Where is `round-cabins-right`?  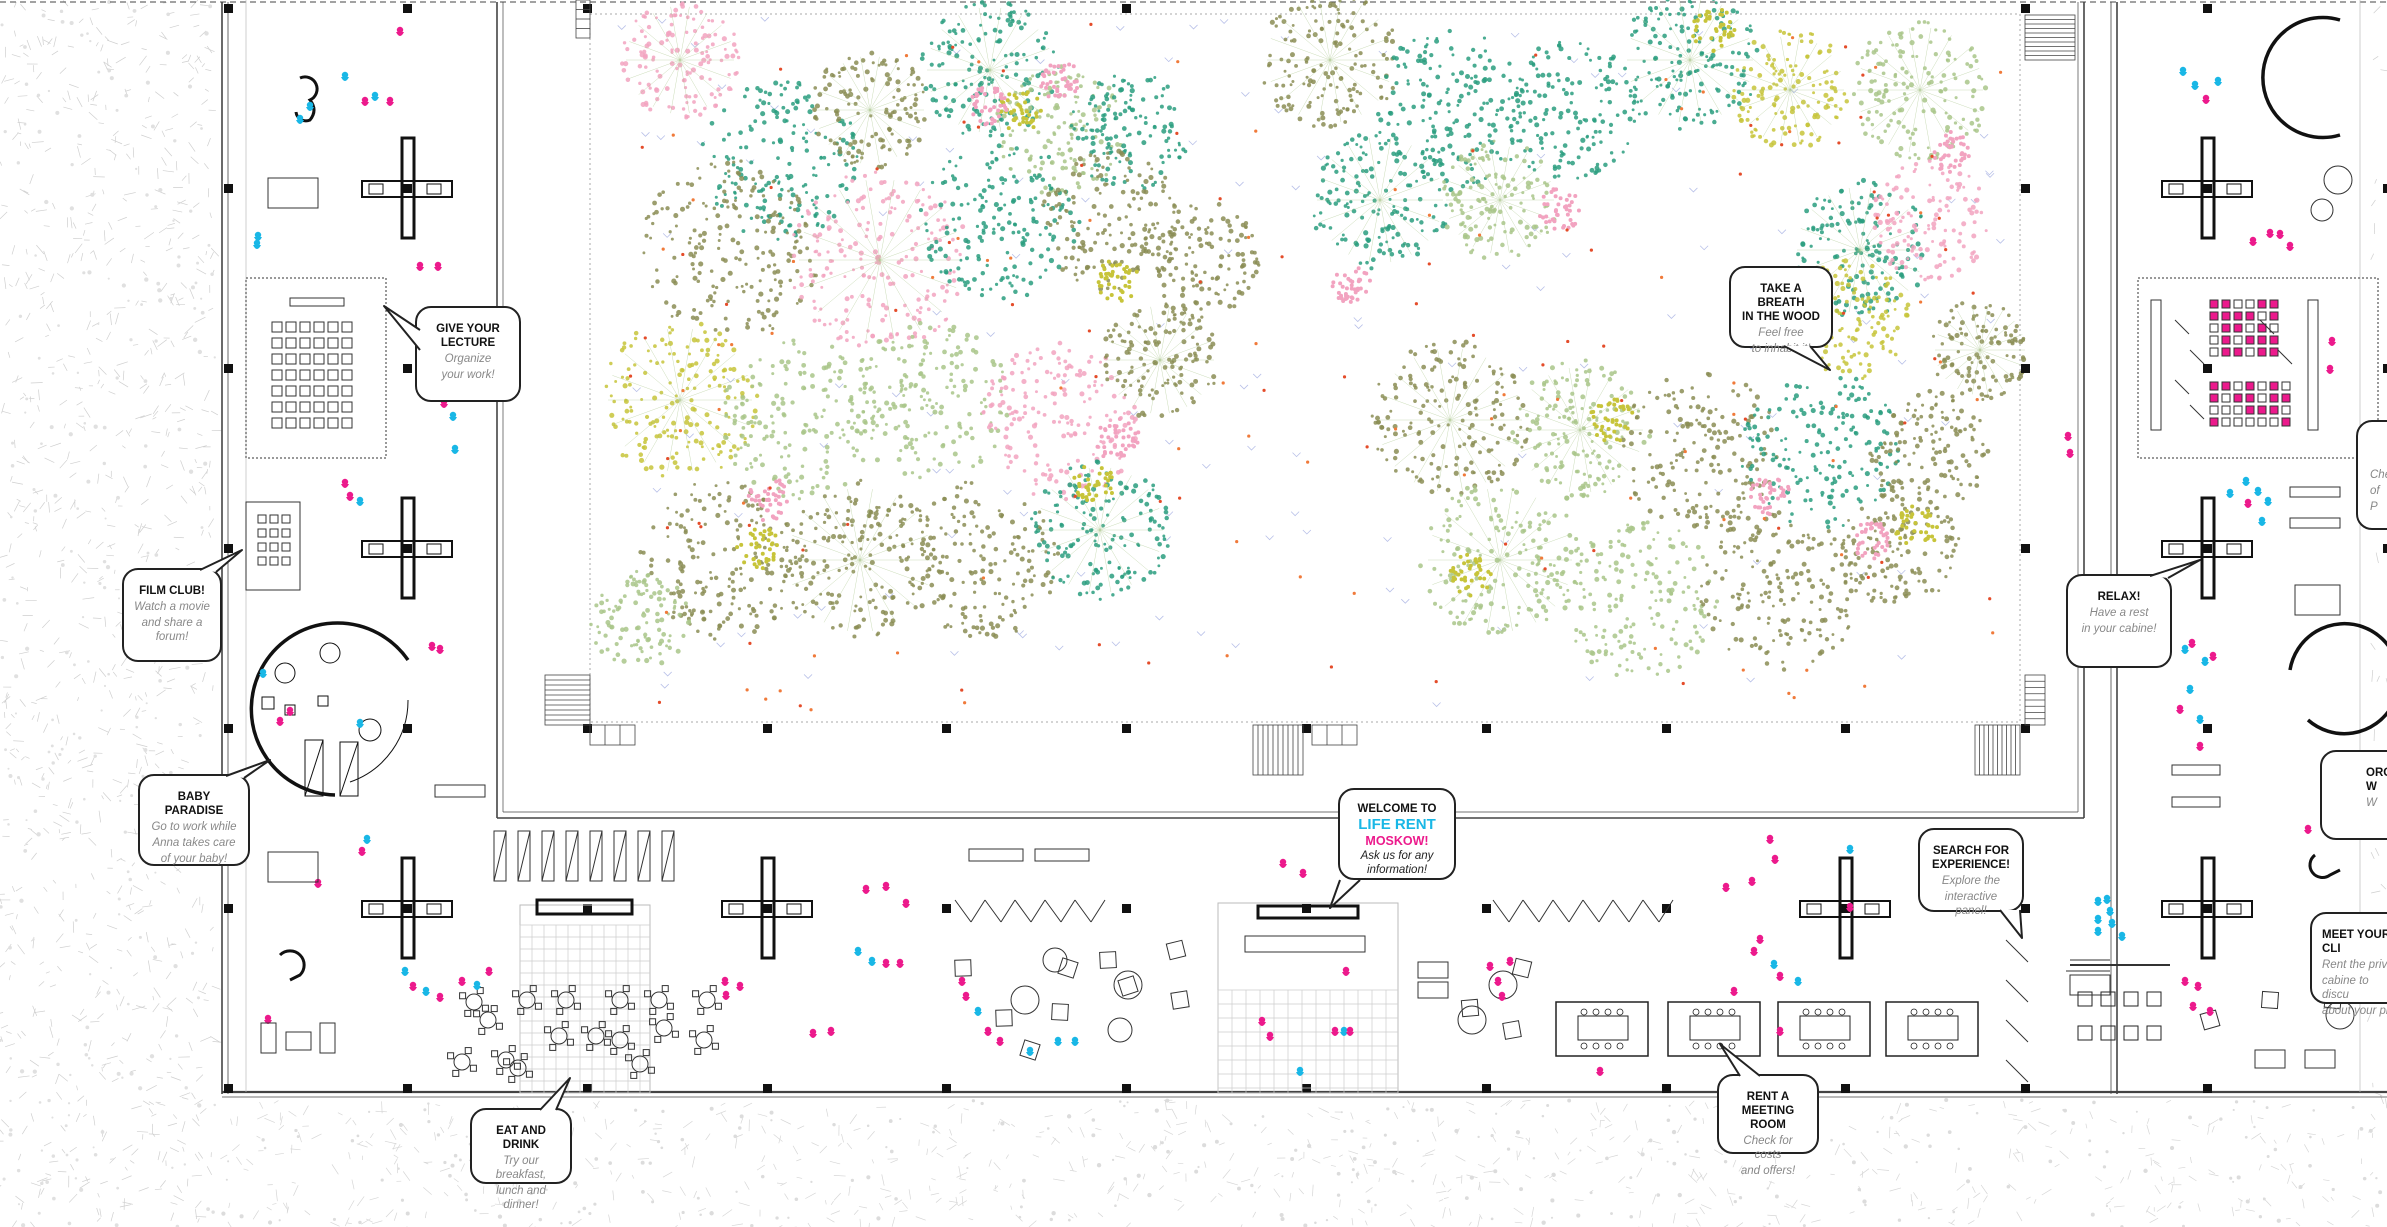
round-cabins-right is located at coordinates (2324, 375).